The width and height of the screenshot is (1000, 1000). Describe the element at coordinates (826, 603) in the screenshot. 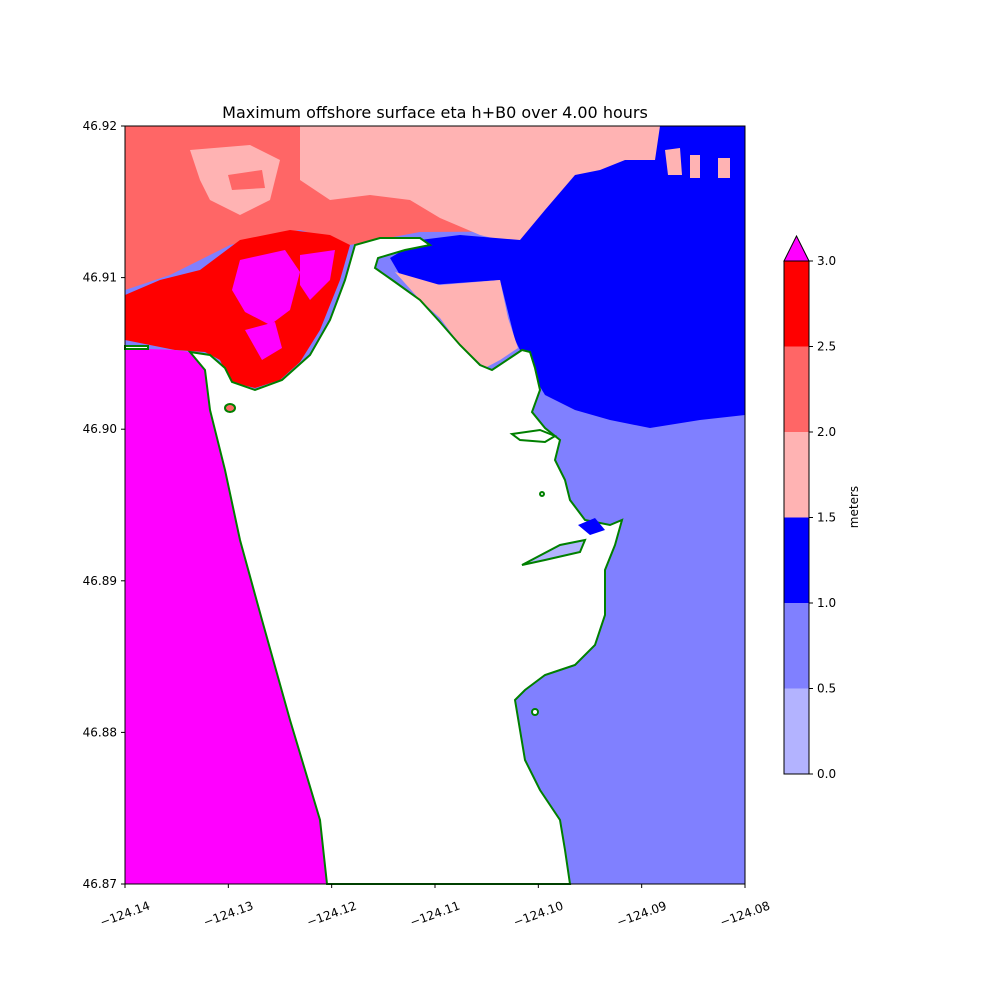

I see `colorbar-tick-label: 1.0` at that location.